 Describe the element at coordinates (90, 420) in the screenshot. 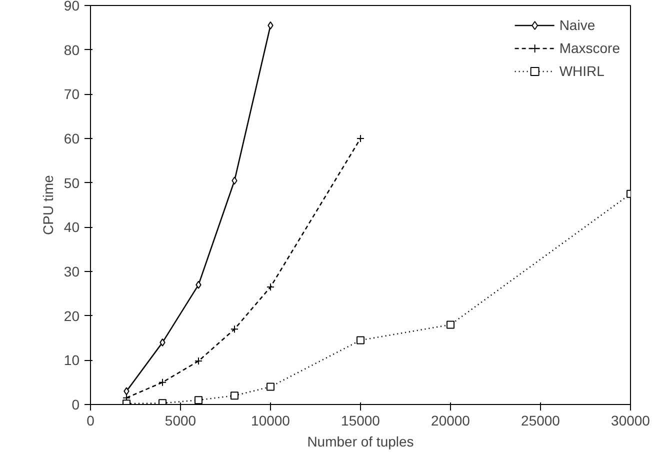

I see `x-tick-label: 0` at that location.